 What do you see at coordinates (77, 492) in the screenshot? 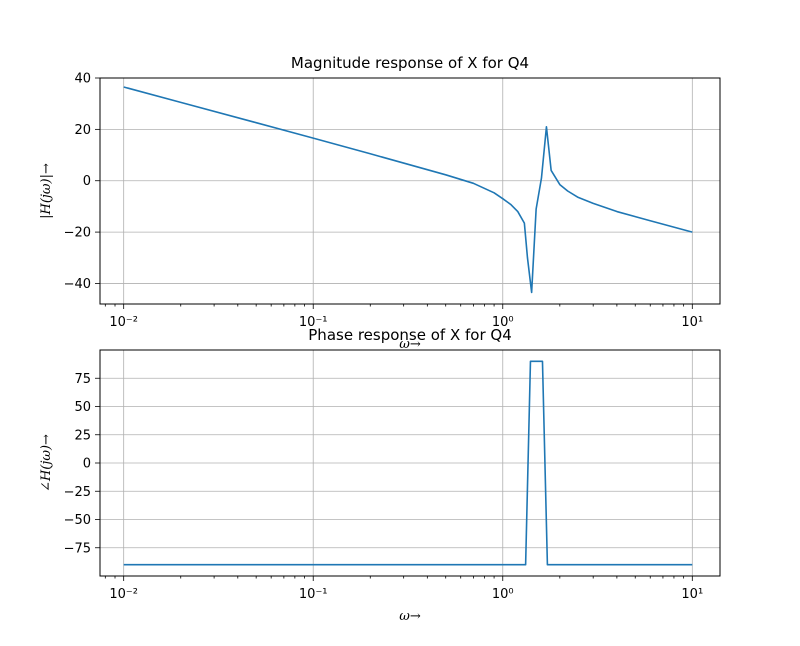
I see `y-tick-label: −25` at bounding box center [77, 492].